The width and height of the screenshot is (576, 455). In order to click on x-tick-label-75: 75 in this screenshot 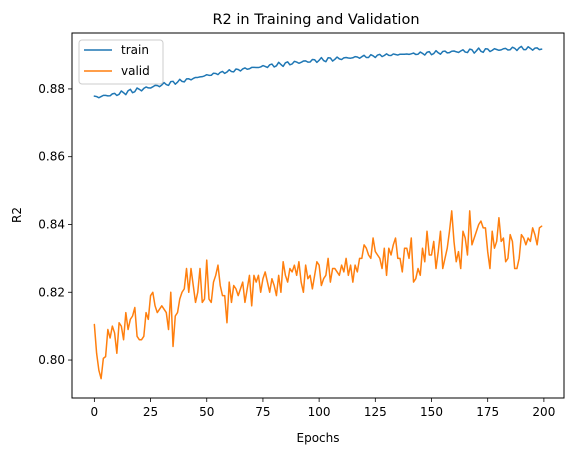, I will do `click(262, 412)`.